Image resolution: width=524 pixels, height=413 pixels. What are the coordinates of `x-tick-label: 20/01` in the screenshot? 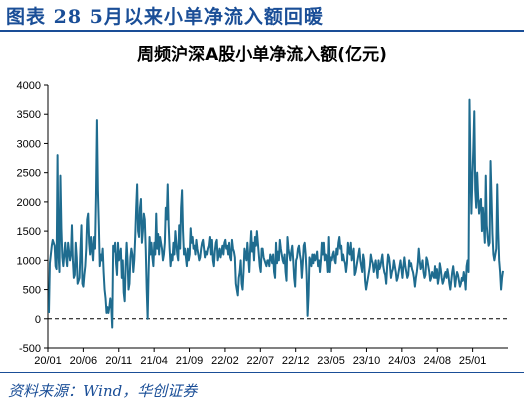 It's located at (48, 361).